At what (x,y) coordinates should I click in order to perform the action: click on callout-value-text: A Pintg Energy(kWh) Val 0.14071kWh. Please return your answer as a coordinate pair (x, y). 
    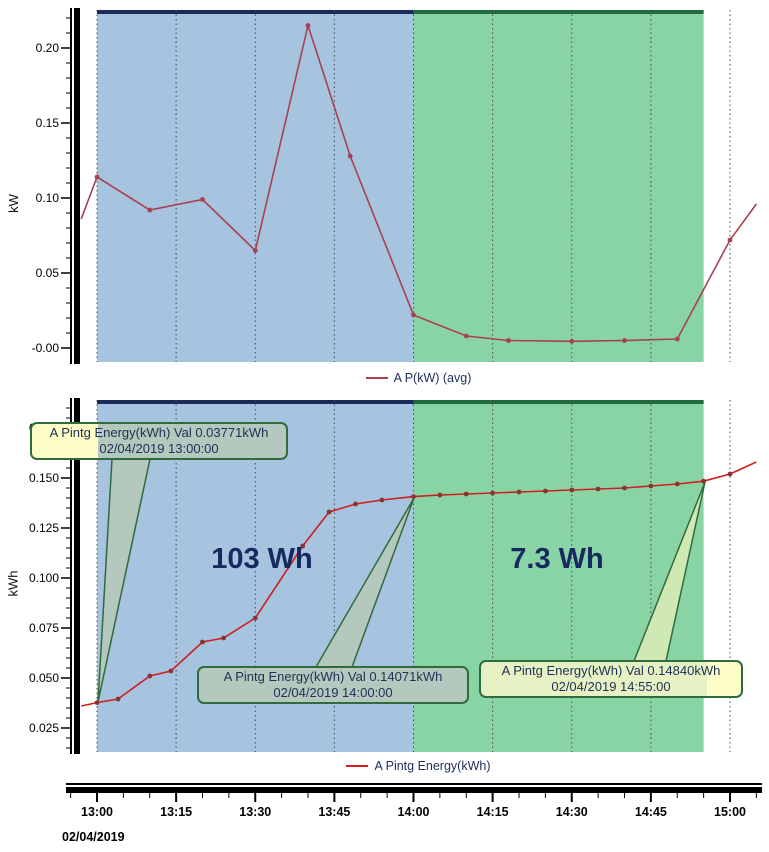
    Looking at the image, I should click on (333, 676).